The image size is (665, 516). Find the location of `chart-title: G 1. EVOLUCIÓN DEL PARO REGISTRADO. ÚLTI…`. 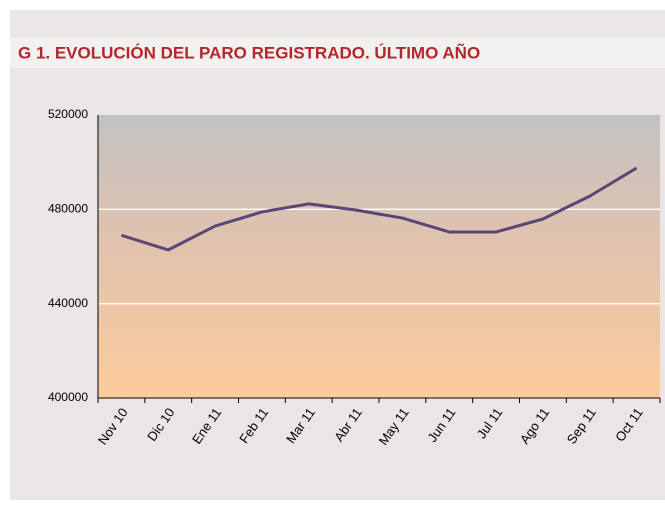

chart-title: G 1. EVOLUCIÓN DEL PARO REGISTRADO. ÚLTI… is located at coordinates (249, 52).